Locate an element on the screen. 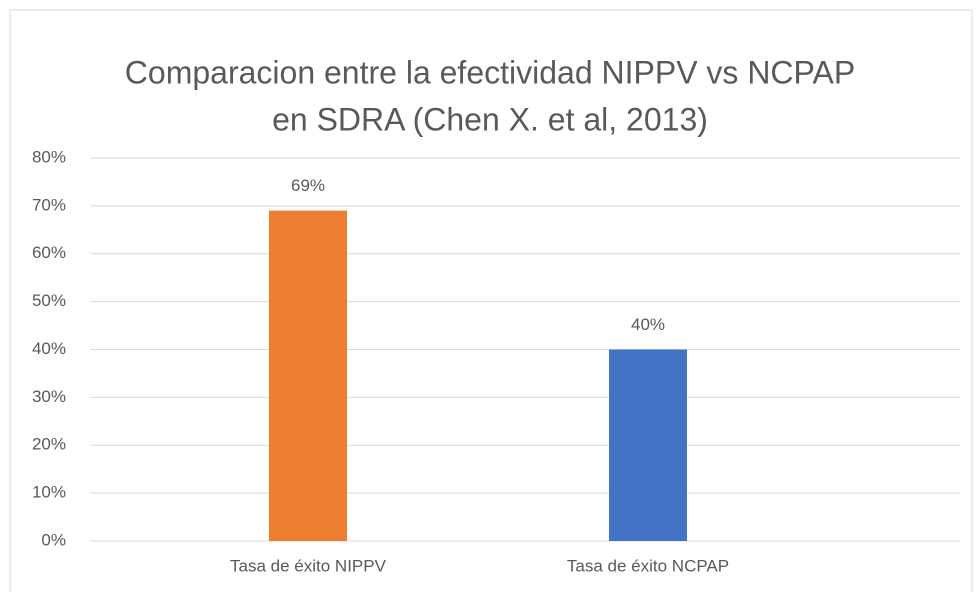 Image resolution: width=980 pixels, height=592 pixels. y-tick-label: 70% is located at coordinates (49, 204).